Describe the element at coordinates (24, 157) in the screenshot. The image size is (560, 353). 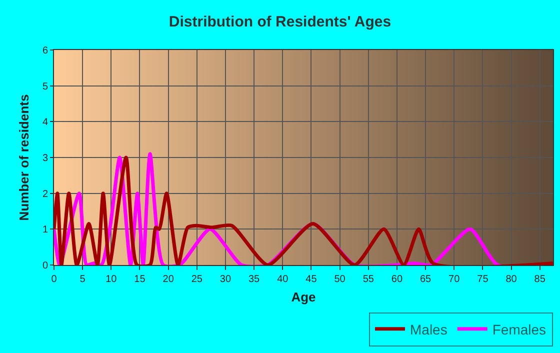
I see `y-axis-title: Number of residents` at that location.